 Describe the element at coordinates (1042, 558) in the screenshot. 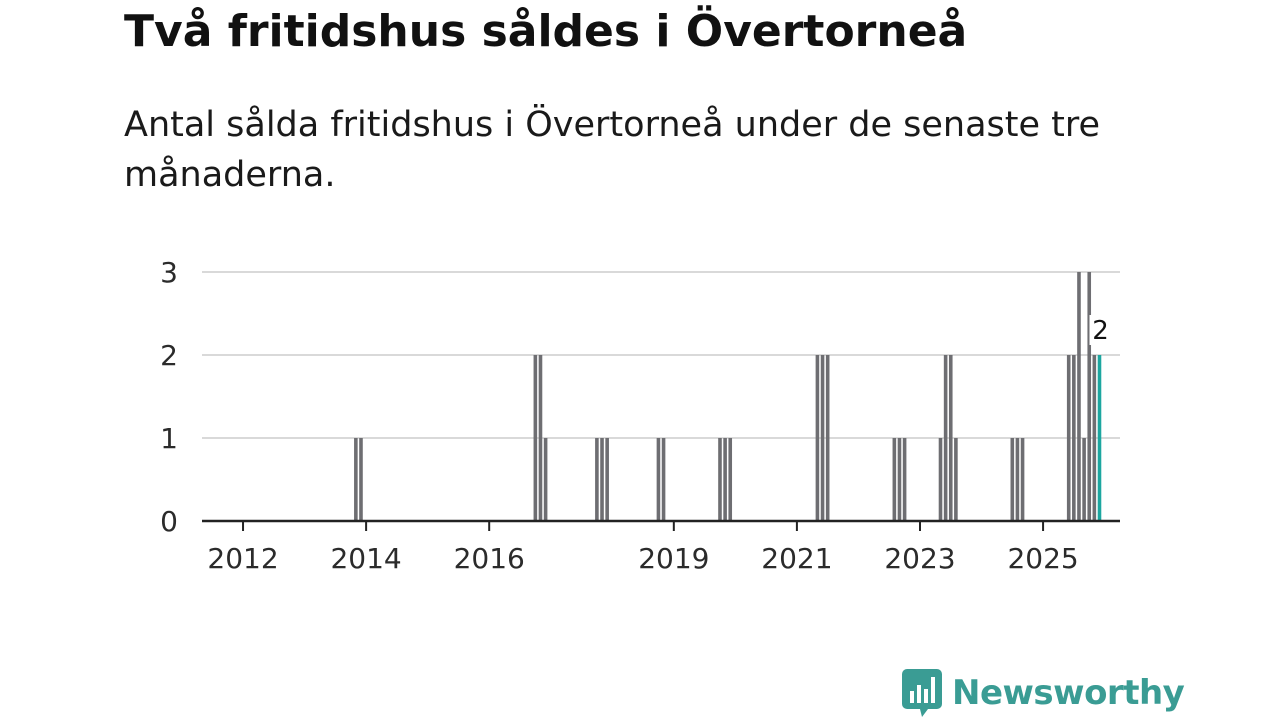

I see `x-tick-label: 2025` at that location.